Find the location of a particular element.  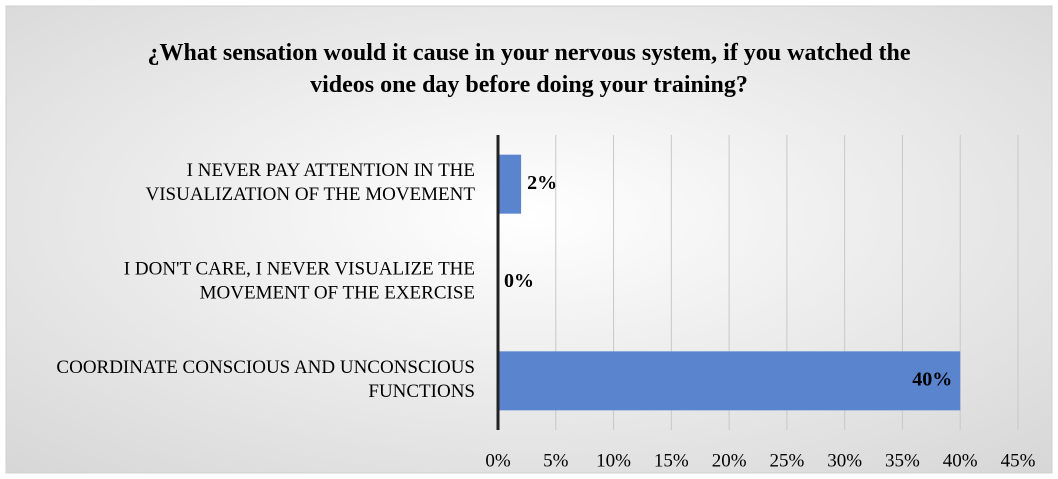

x-tick-label: 10% is located at coordinates (613, 460).